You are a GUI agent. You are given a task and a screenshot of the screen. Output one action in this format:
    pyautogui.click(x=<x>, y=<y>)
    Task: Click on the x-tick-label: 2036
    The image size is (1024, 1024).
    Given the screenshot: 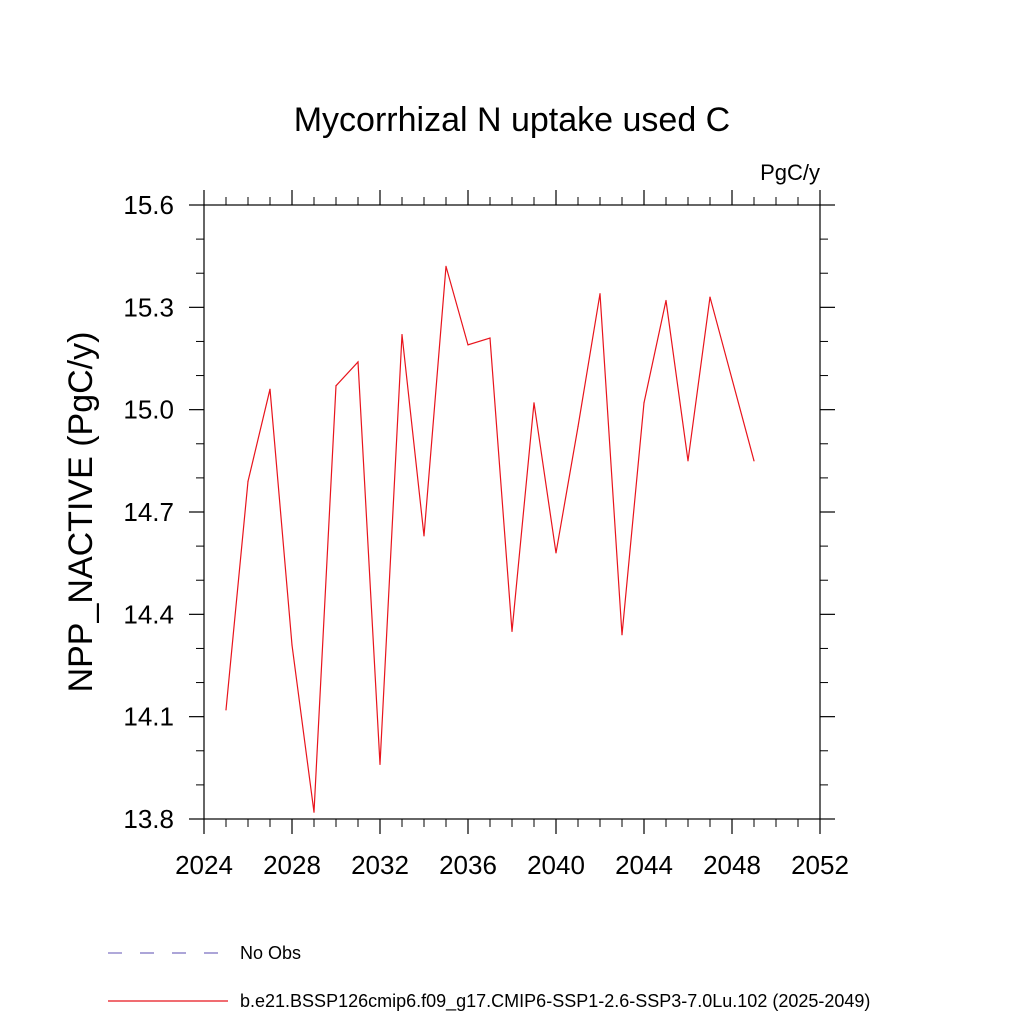 What is the action you would take?
    pyautogui.click(x=468, y=865)
    